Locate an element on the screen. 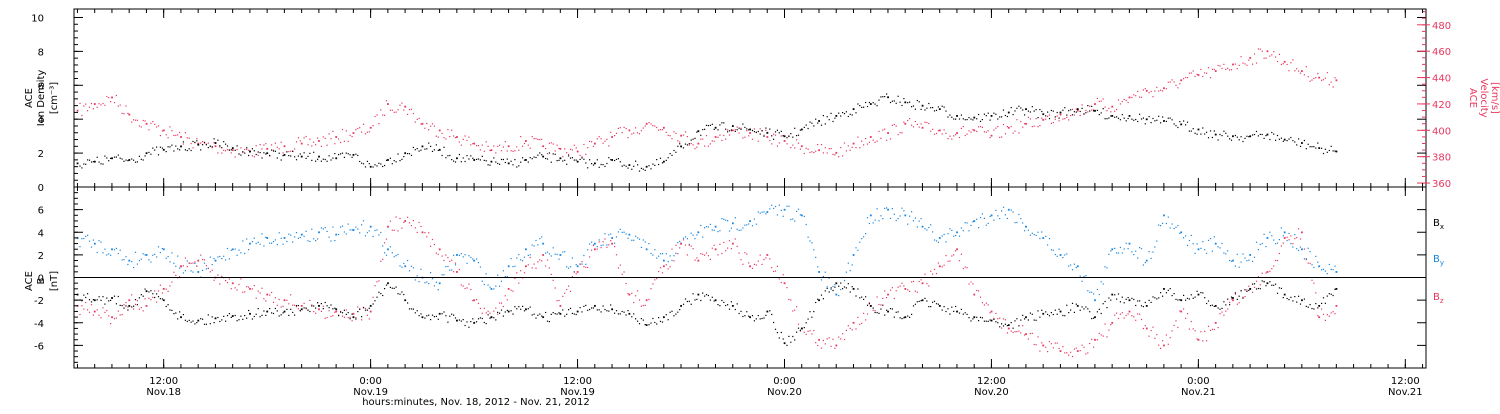 This screenshot has height=414, width=1500. bz-point is located at coordinates (698, 260).